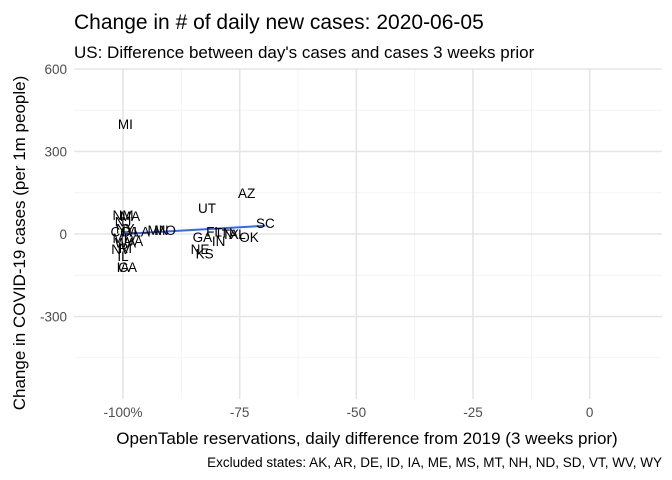  I want to click on x-tick-label: -25, so click(473, 412).